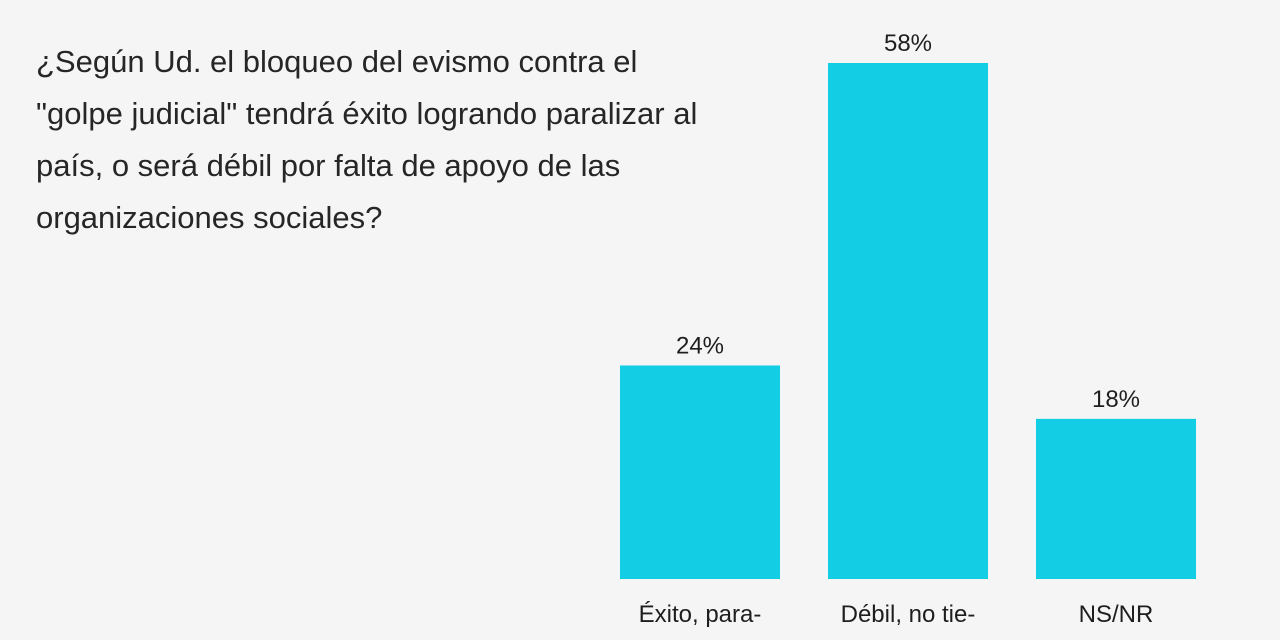 Image resolution: width=1280 pixels, height=640 pixels. What do you see at coordinates (700, 345) in the screenshot?
I see `value-label-1: 24%` at bounding box center [700, 345].